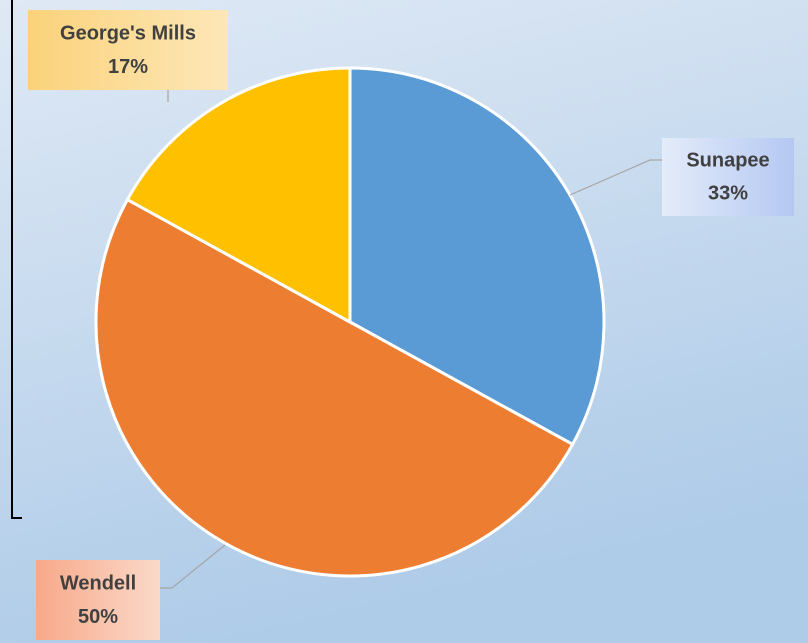 The width and height of the screenshot is (808, 643). Describe the element at coordinates (98, 617) in the screenshot. I see `value-label: 50%` at that location.